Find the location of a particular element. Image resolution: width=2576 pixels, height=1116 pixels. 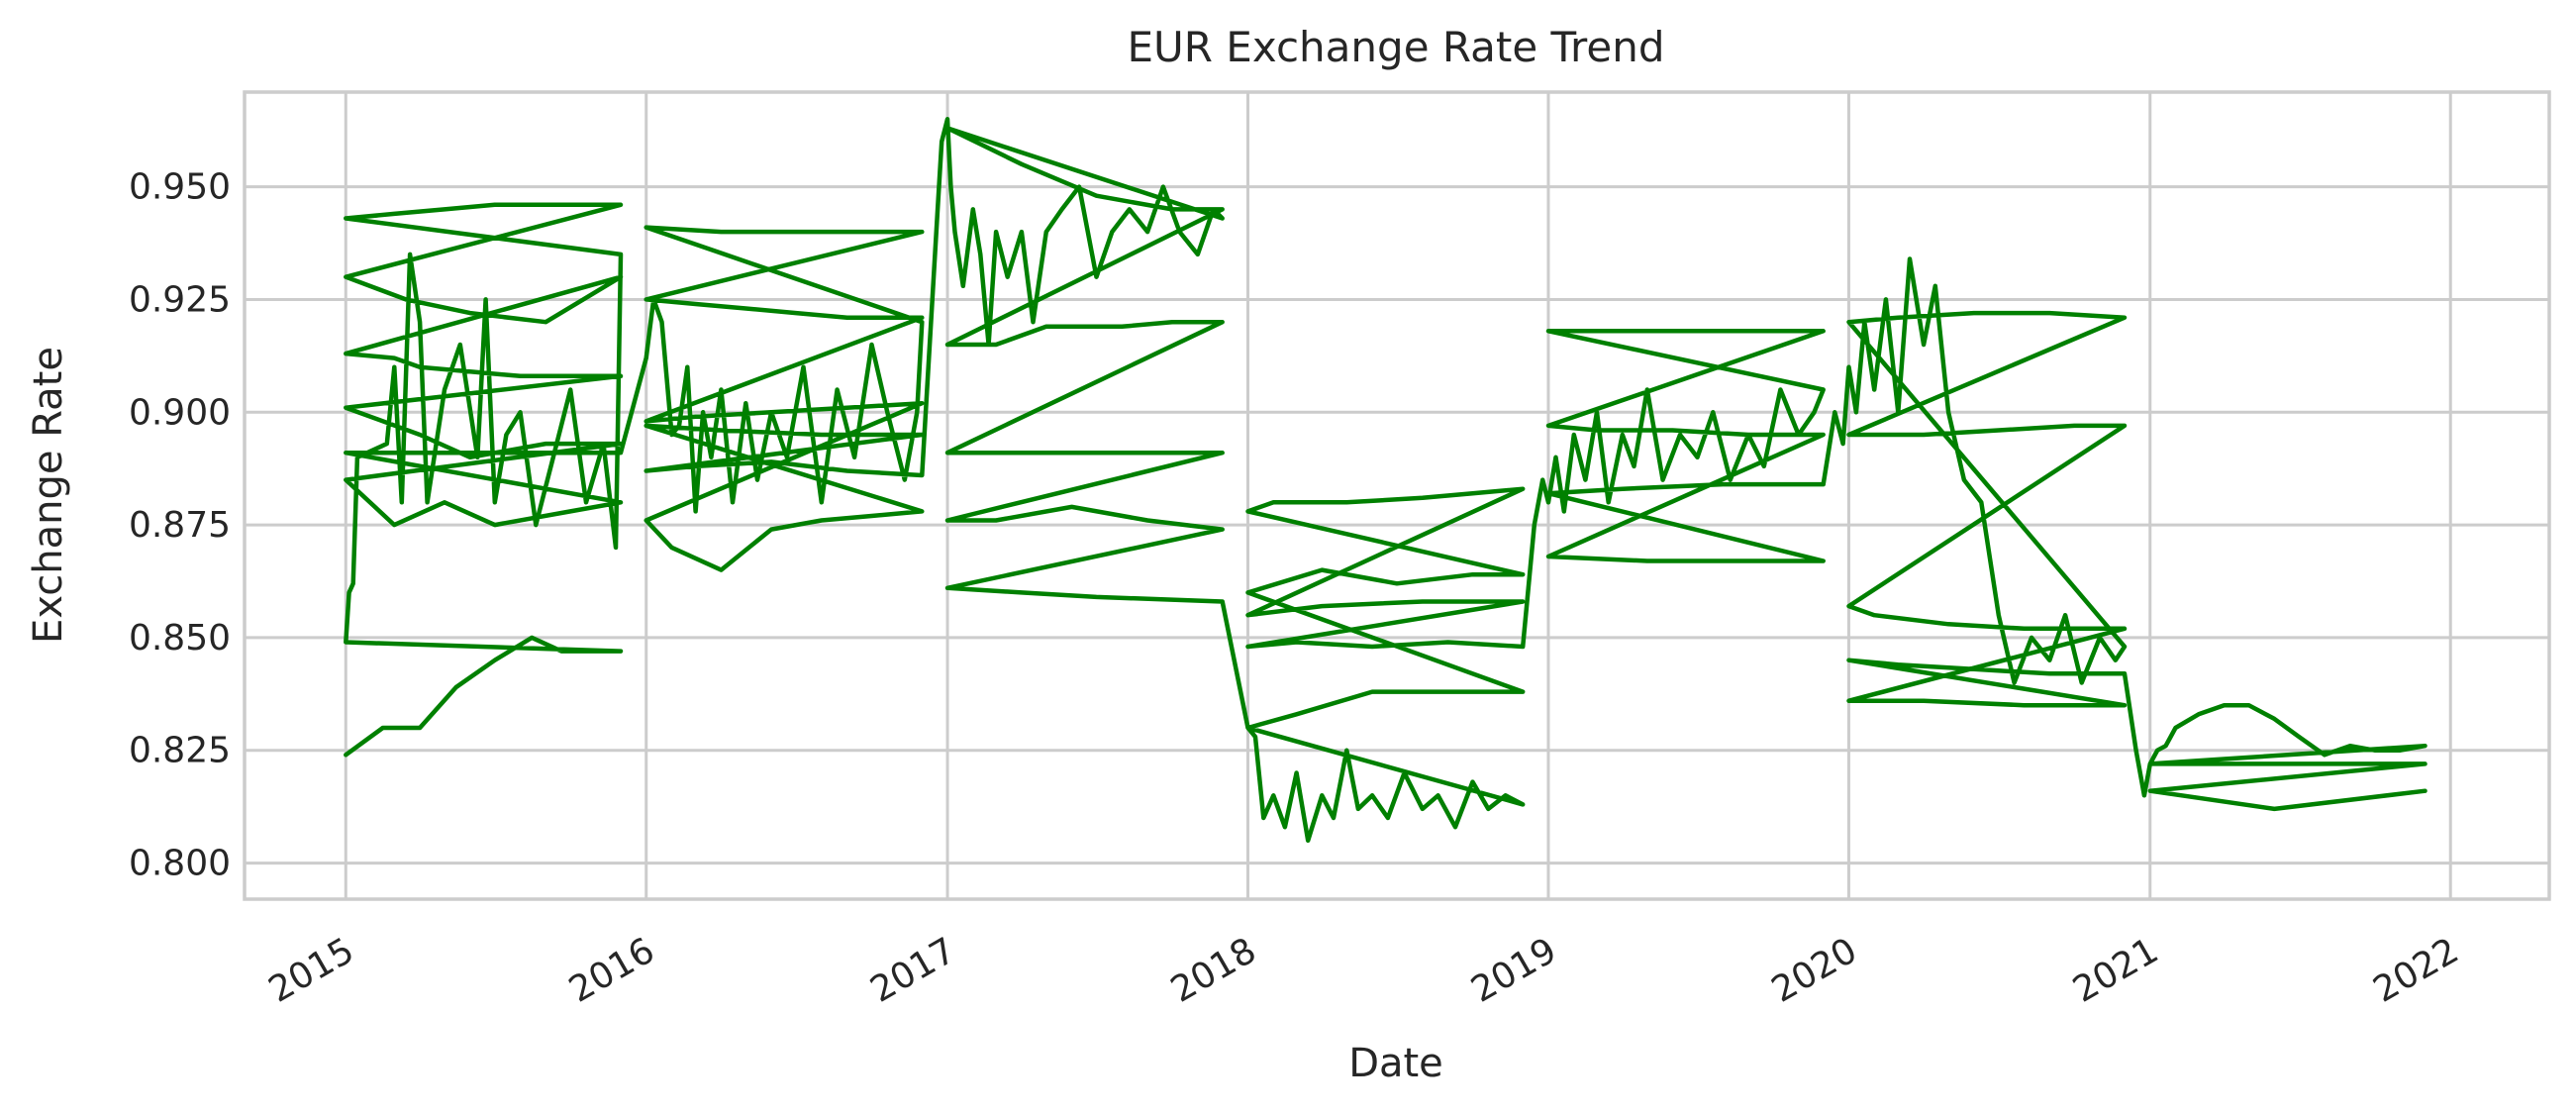

y-tick-label: 0.800 is located at coordinates (180, 864).